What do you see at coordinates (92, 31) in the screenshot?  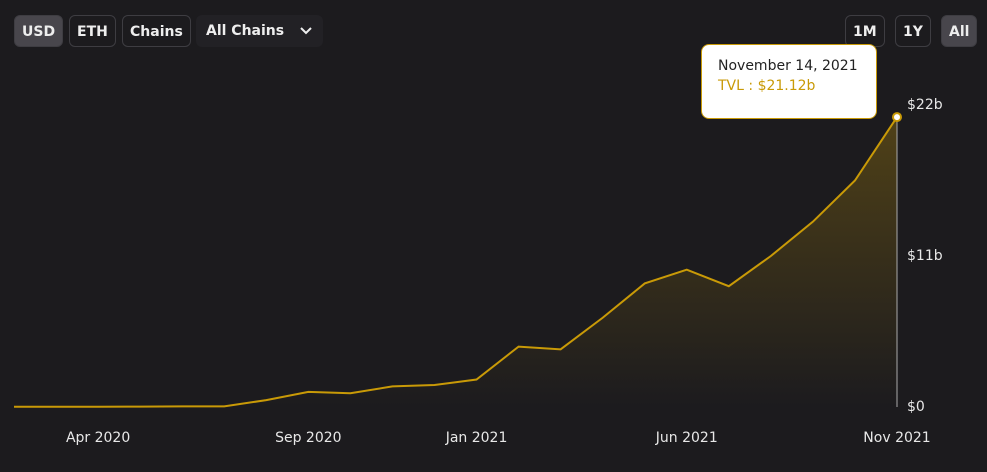 I see `eth-button: ETH` at bounding box center [92, 31].